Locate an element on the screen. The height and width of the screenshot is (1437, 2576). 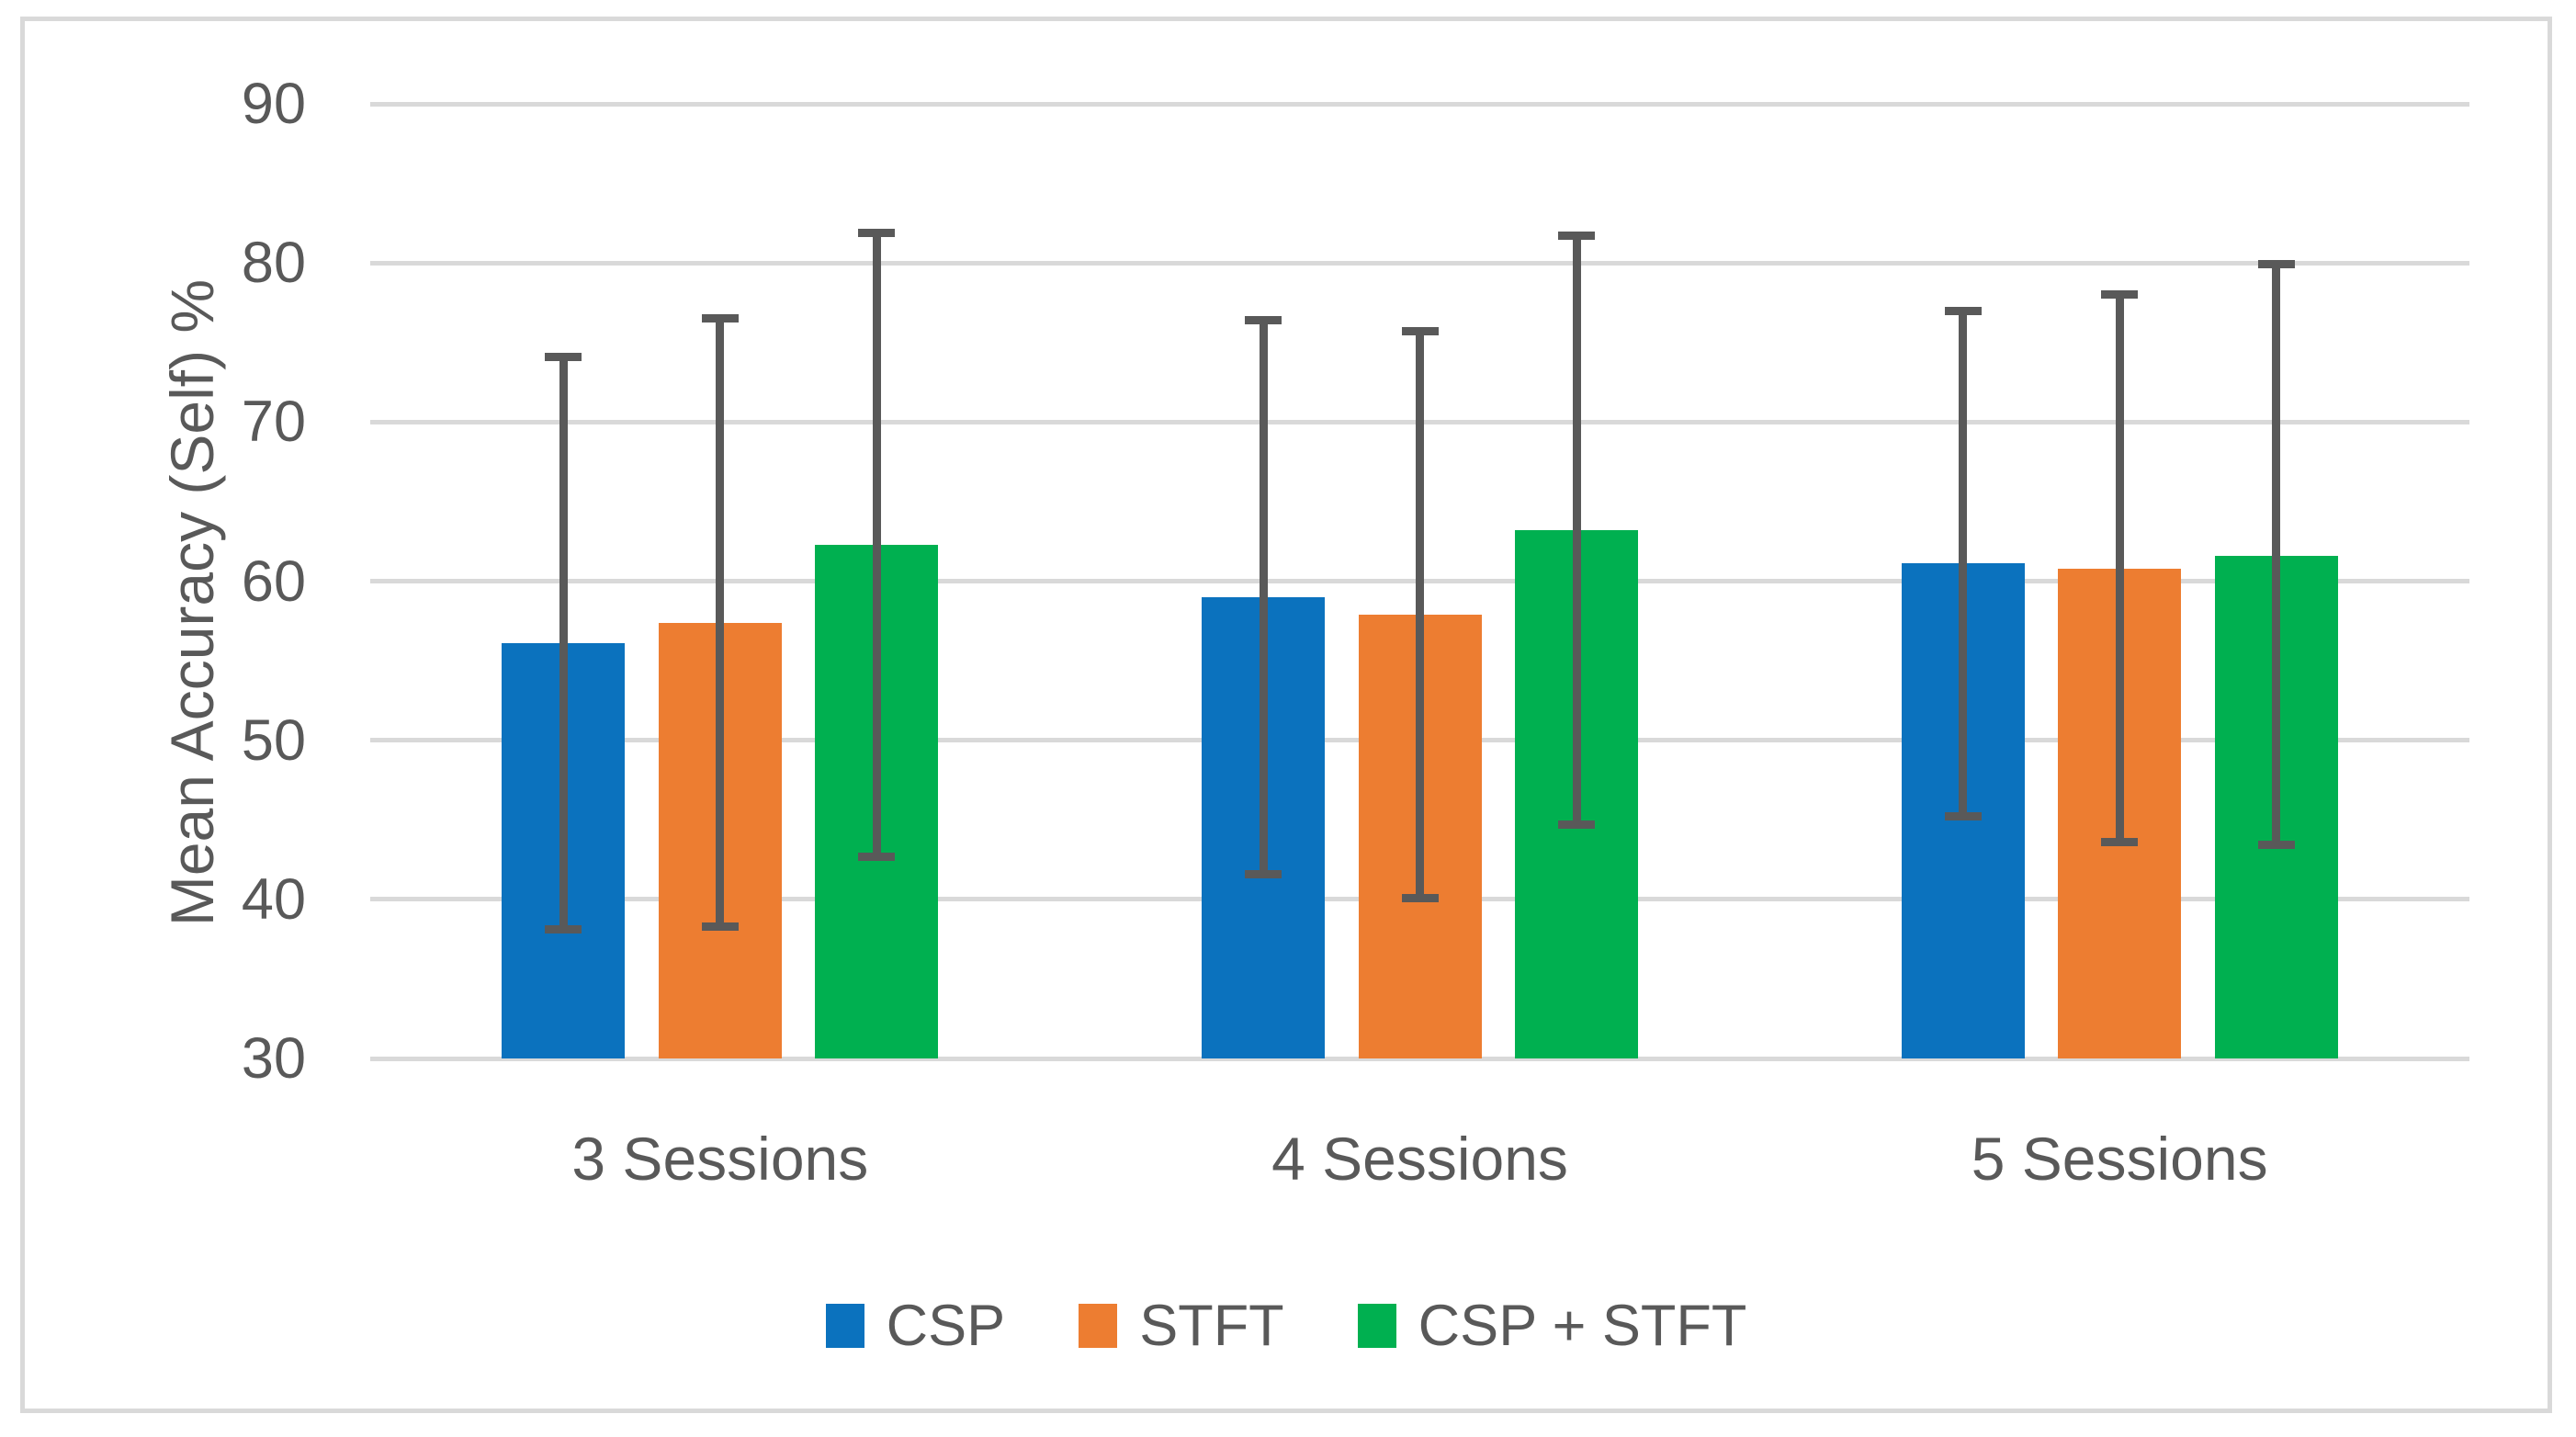
y-axis-title: Mean Accuracy (Self) % is located at coordinates (192, 603).